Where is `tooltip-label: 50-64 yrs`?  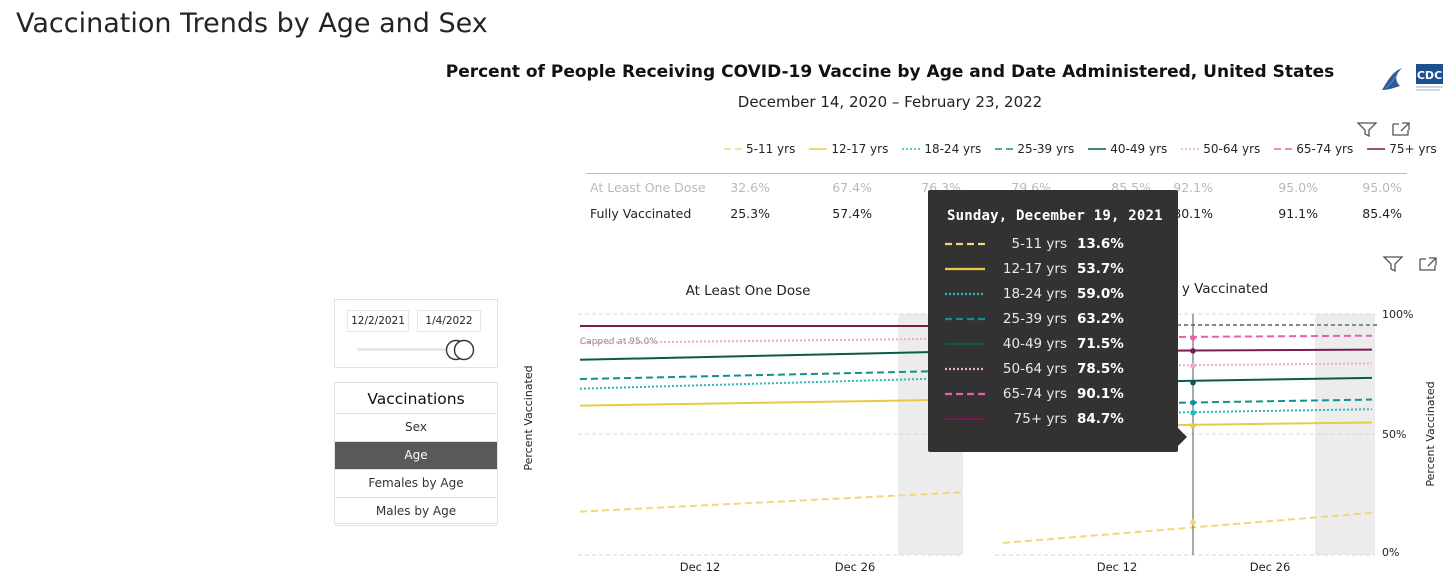
tooltip-label: 50-64 yrs is located at coordinates (1034, 369).